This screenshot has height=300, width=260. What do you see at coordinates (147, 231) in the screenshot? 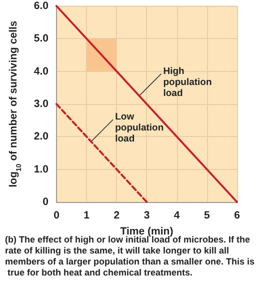
I see `x-axis-title: Time (min)` at bounding box center [147, 231].